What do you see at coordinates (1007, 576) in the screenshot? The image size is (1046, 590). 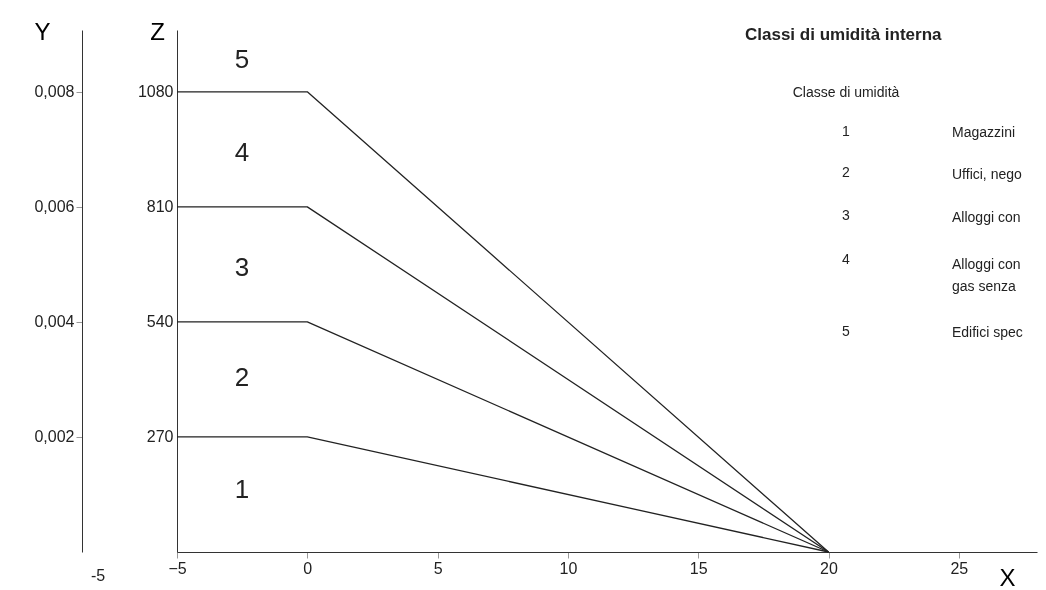 I see `x-axis-title: X` at bounding box center [1007, 576].